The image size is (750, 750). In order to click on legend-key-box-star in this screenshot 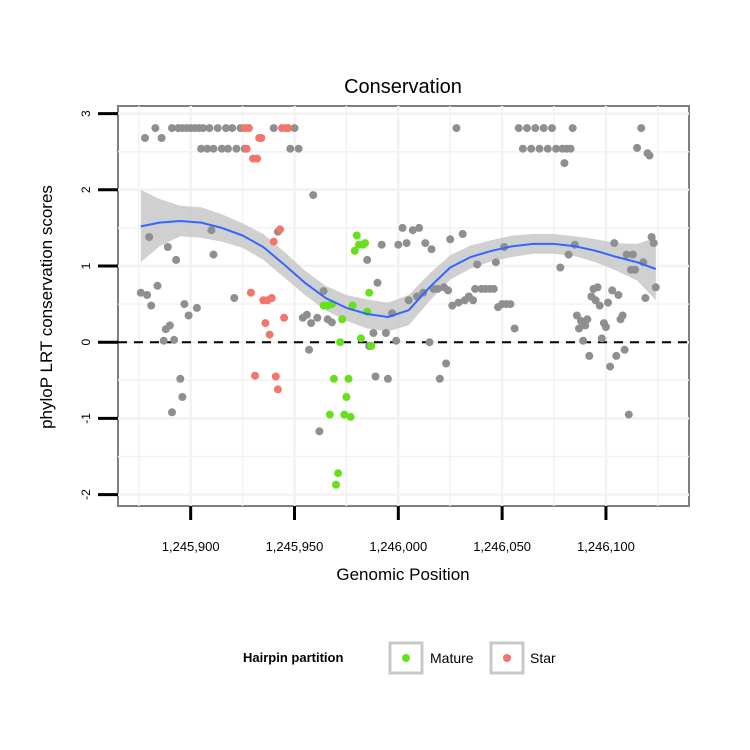, I will do `click(507, 658)`.